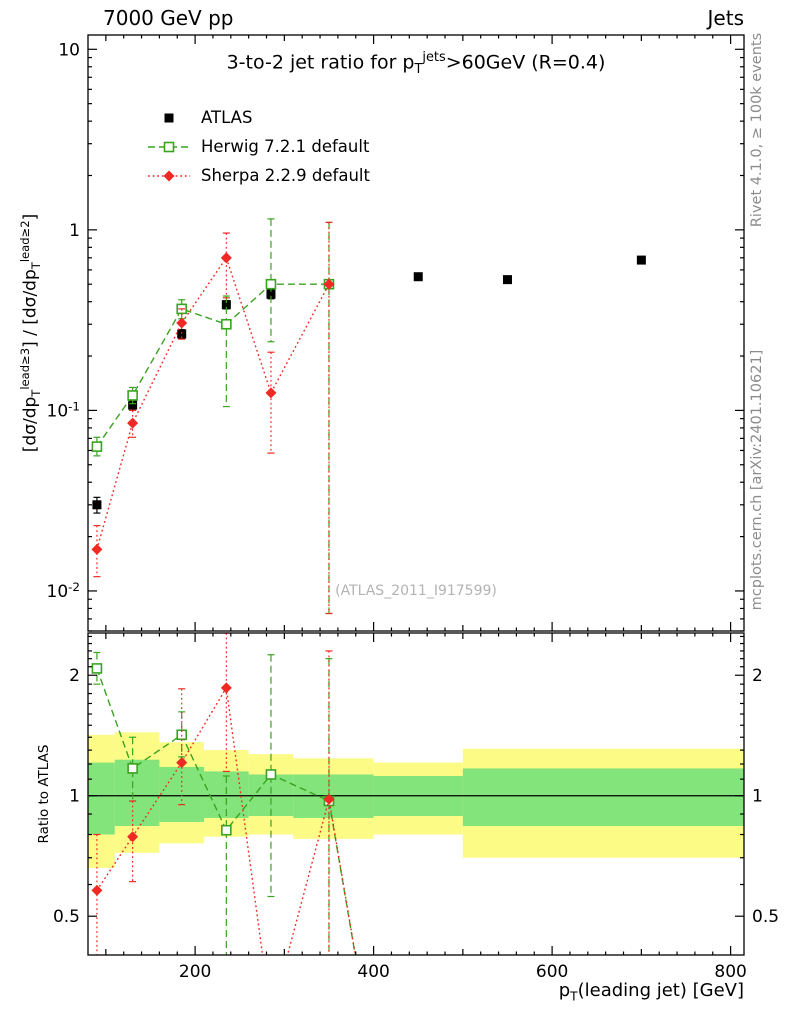 The width and height of the screenshot is (786, 1024). I want to click on svg-text: 600, so click(552, 972).